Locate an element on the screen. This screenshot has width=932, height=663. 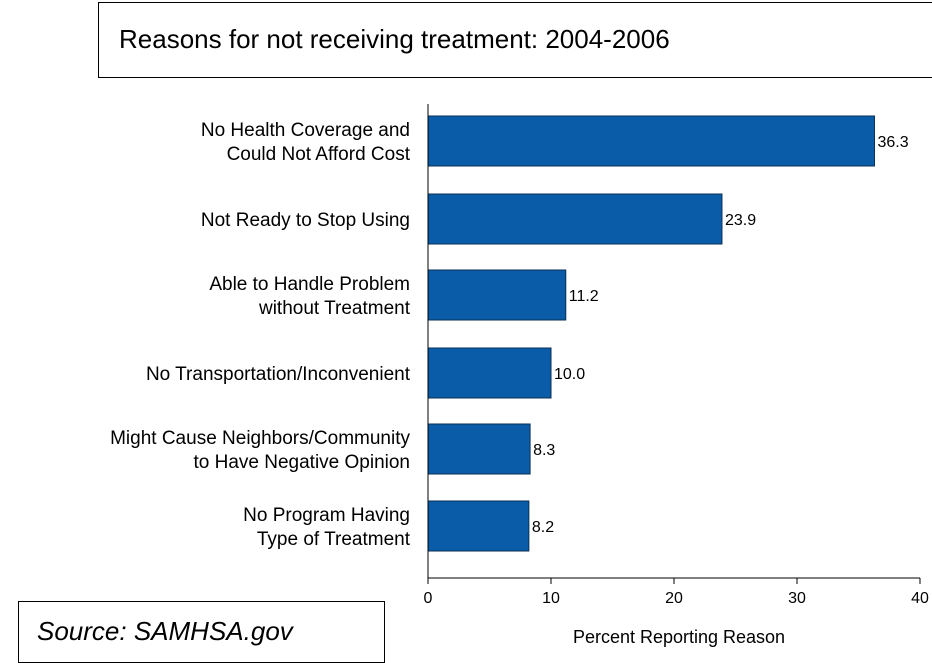
value-label: 36.3 is located at coordinates (892, 142).